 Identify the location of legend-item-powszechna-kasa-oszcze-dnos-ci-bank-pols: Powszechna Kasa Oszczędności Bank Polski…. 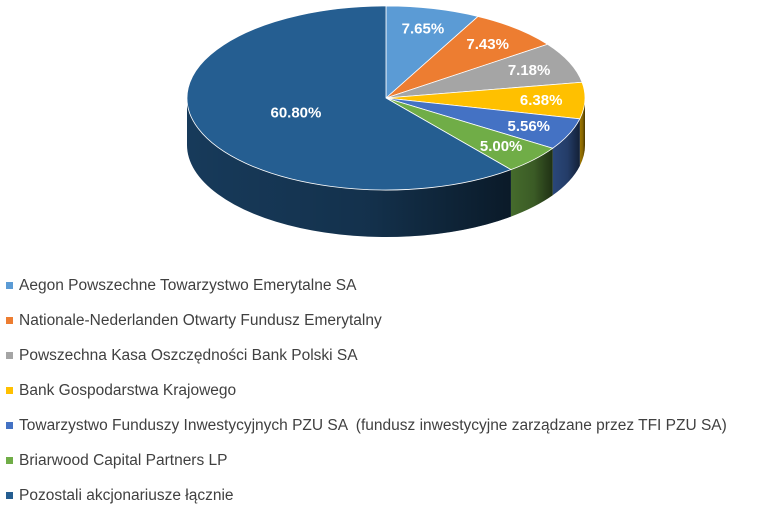
(393, 355).